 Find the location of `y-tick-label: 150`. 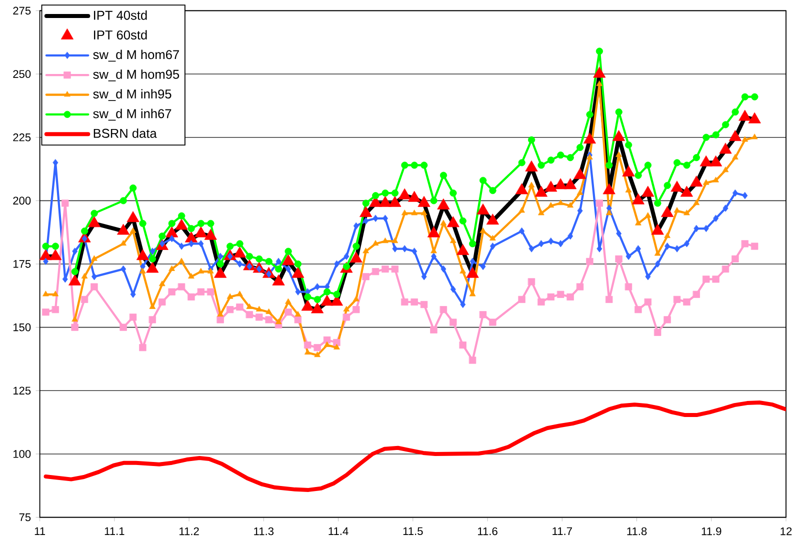

y-tick-label: 150 is located at coordinates (22, 327).